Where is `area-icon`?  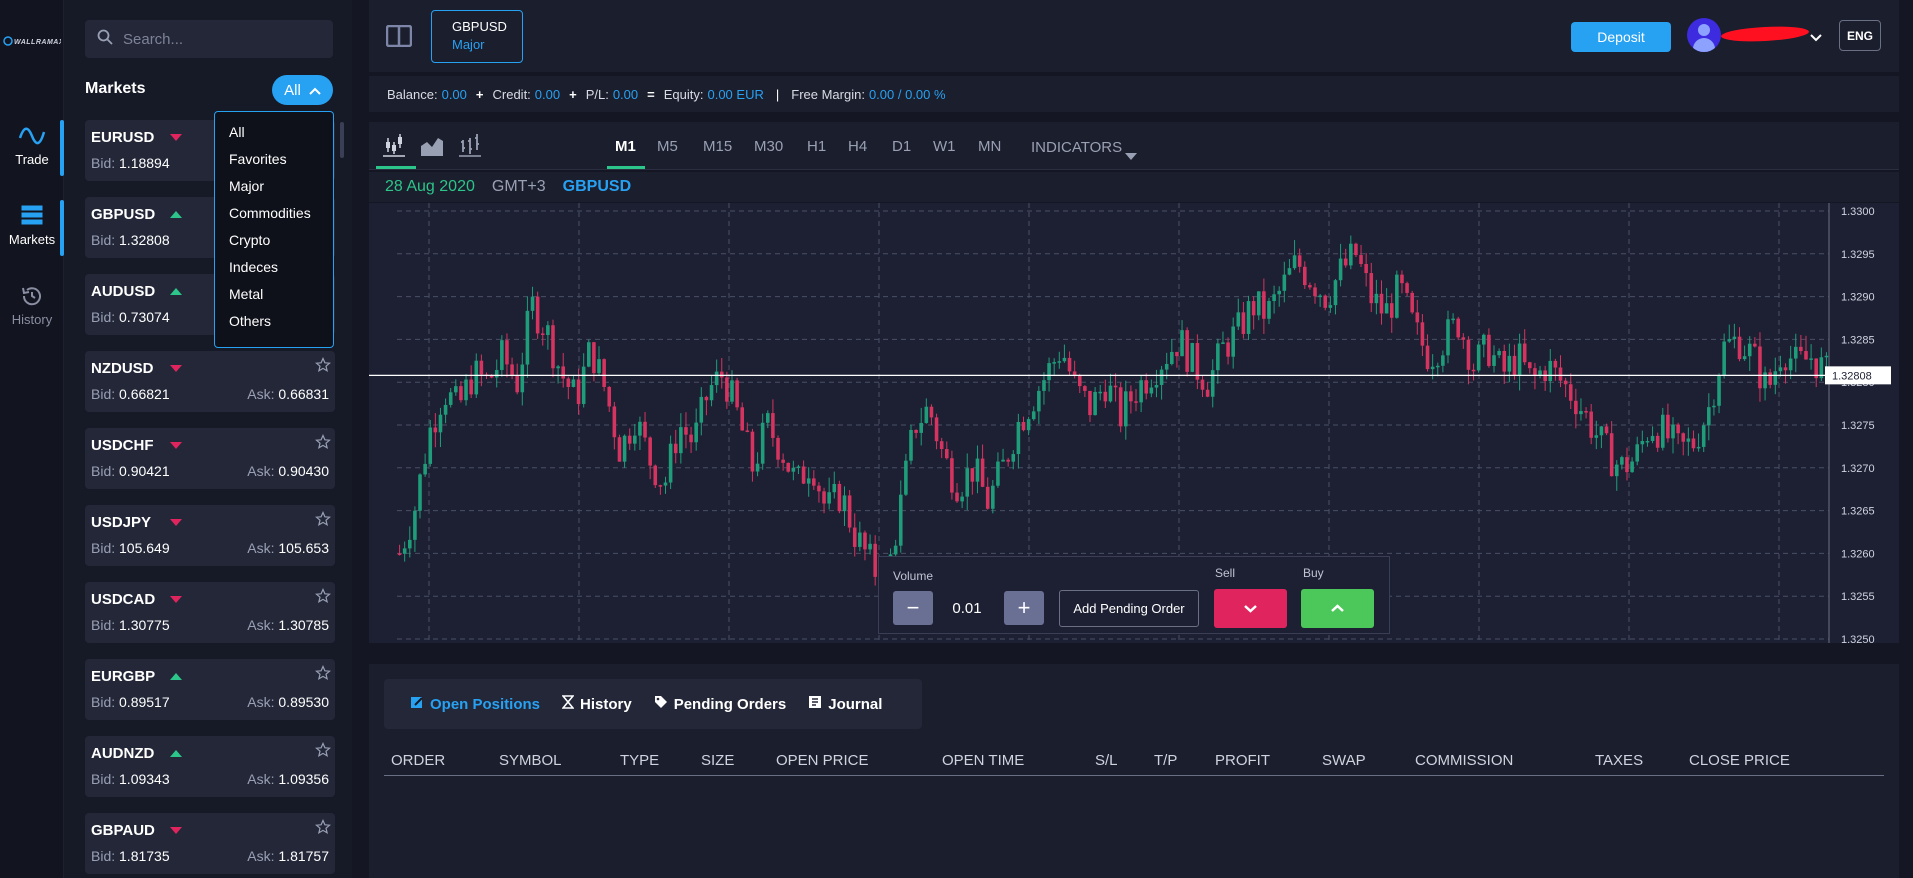 area-icon is located at coordinates (432, 145).